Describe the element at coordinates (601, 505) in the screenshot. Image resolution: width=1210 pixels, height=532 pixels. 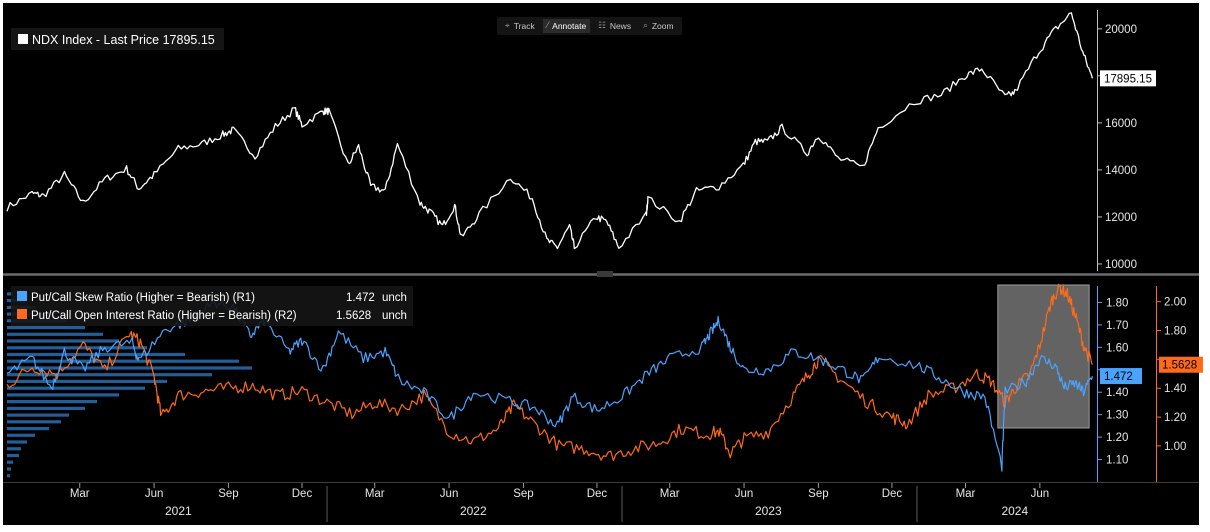
I see `x-axis-background` at that location.